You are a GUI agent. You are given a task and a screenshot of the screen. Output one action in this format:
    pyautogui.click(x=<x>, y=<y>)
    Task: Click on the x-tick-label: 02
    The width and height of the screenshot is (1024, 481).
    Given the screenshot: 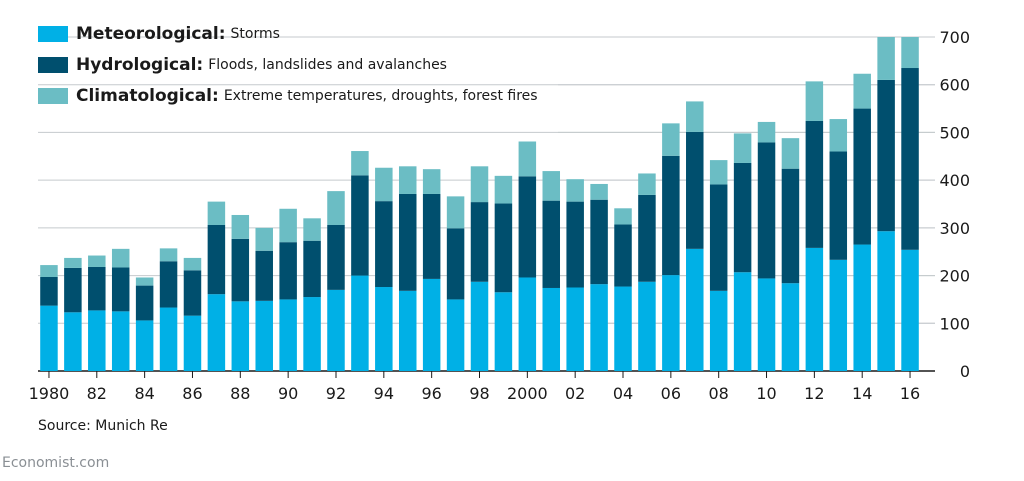 What is the action you would take?
    pyautogui.click(x=575, y=393)
    